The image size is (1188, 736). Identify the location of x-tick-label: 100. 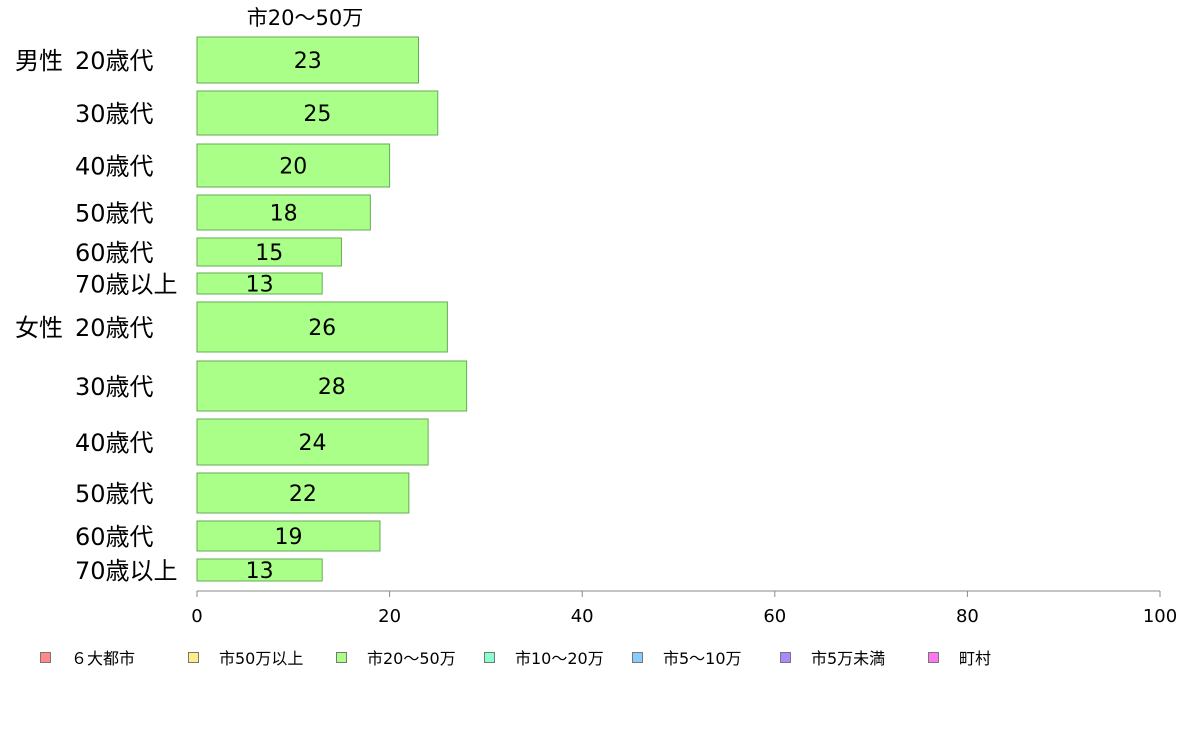
(1160, 616).